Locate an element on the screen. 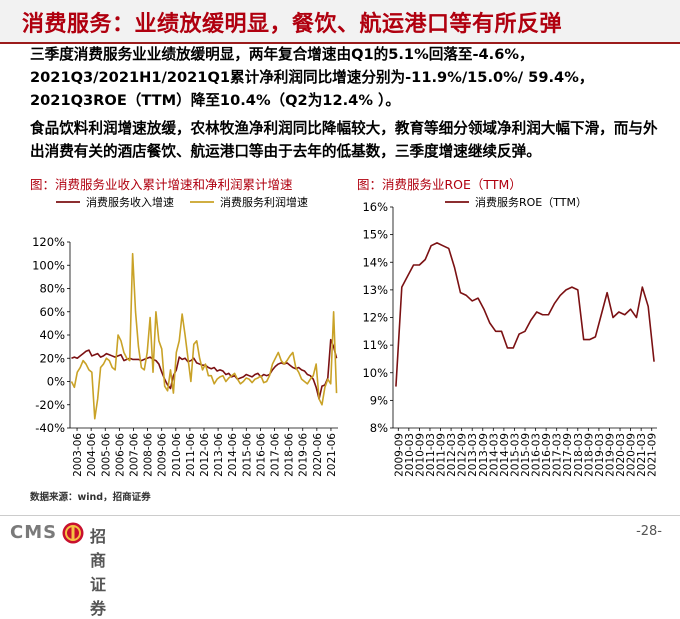 This screenshot has height=619, width=680. x-tick-label: 2017-09 is located at coordinates (568, 455).